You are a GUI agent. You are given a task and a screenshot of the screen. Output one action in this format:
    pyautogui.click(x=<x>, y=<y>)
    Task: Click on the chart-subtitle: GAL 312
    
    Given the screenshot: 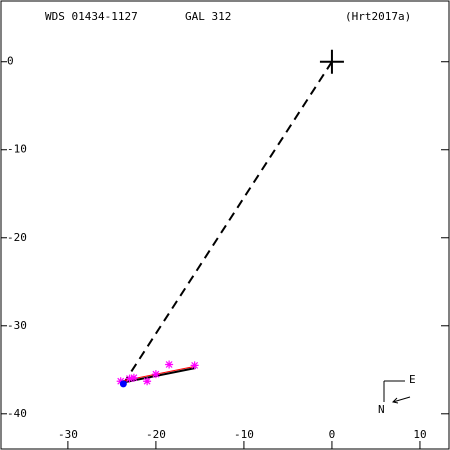 What is the action you would take?
    pyautogui.click(x=208, y=16)
    